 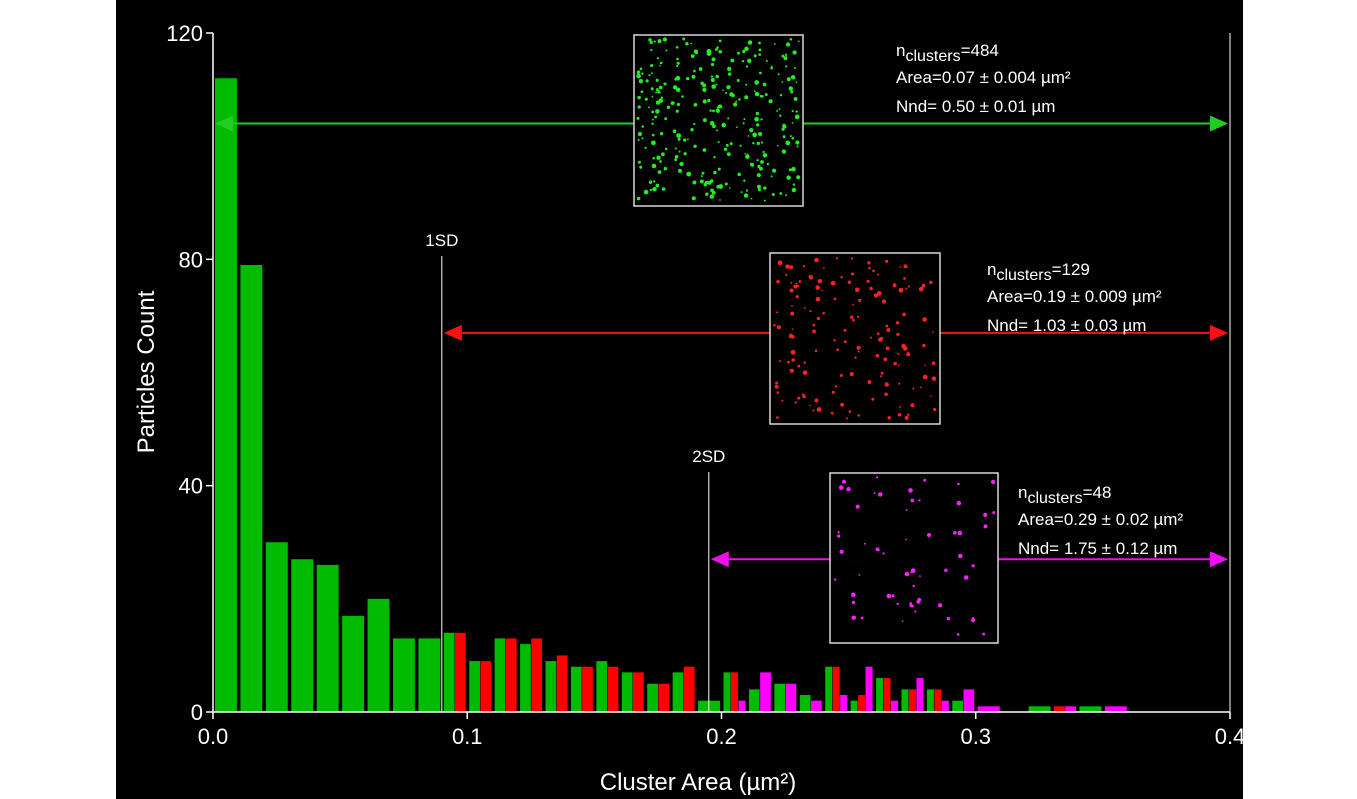 What do you see at coordinates (146, 371) in the screenshot?
I see `y-axis-title: Particles Count` at bounding box center [146, 371].